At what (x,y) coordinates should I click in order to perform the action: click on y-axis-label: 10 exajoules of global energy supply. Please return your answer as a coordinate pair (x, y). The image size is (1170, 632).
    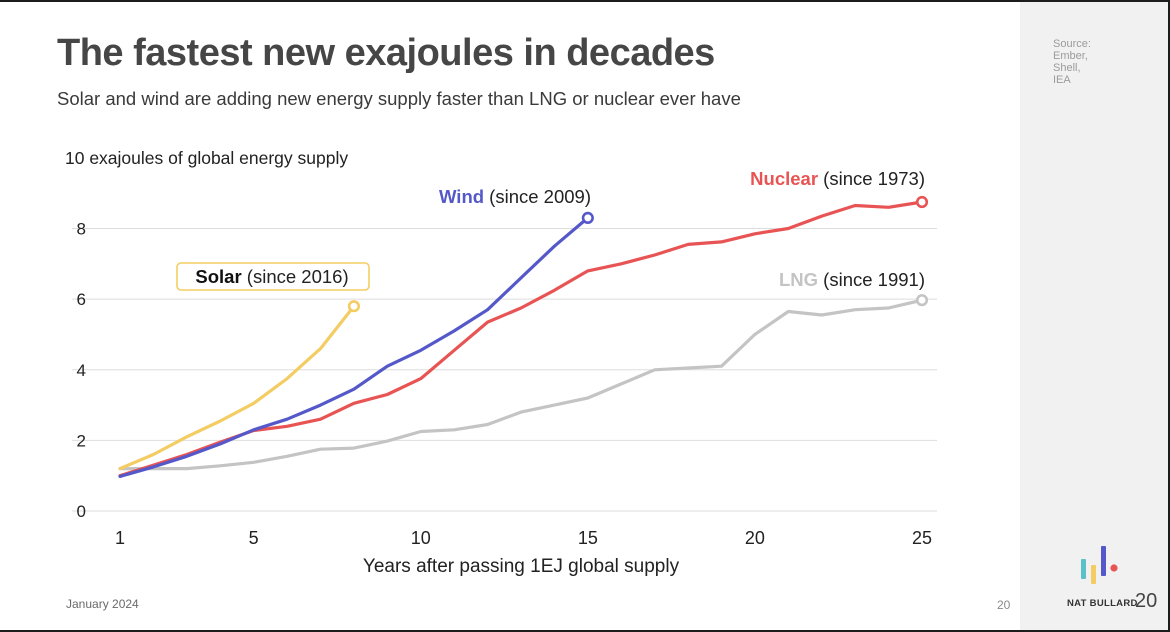
    Looking at the image, I should click on (206, 158).